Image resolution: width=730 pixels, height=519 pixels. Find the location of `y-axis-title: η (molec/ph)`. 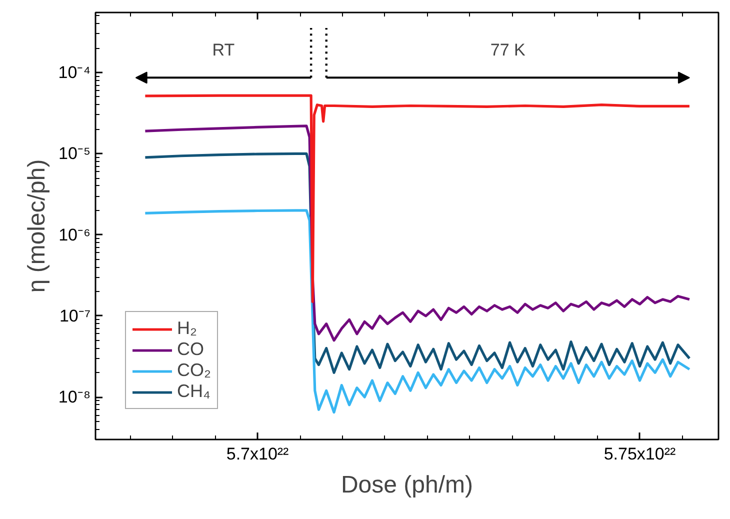

y-axis-title: η (molec/ph) is located at coordinates (36, 226).